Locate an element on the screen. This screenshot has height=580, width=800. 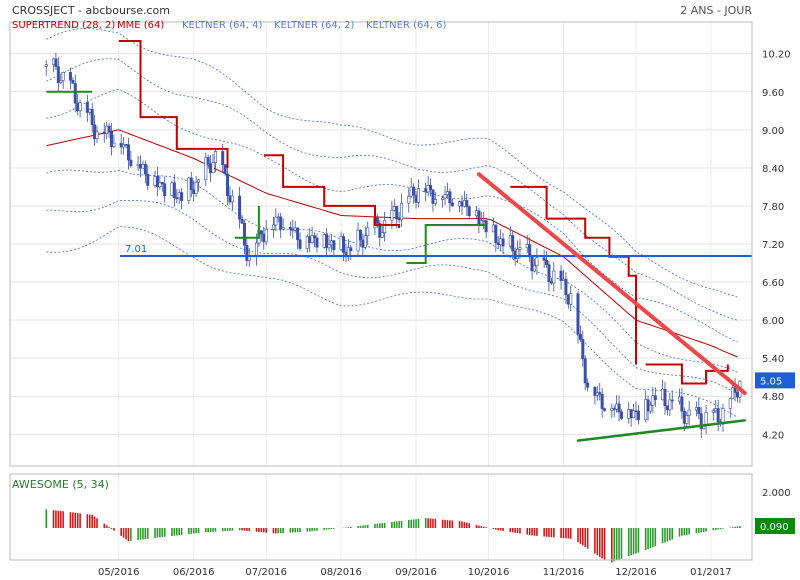
y-tick-label: 7.20 is located at coordinates (773, 245).